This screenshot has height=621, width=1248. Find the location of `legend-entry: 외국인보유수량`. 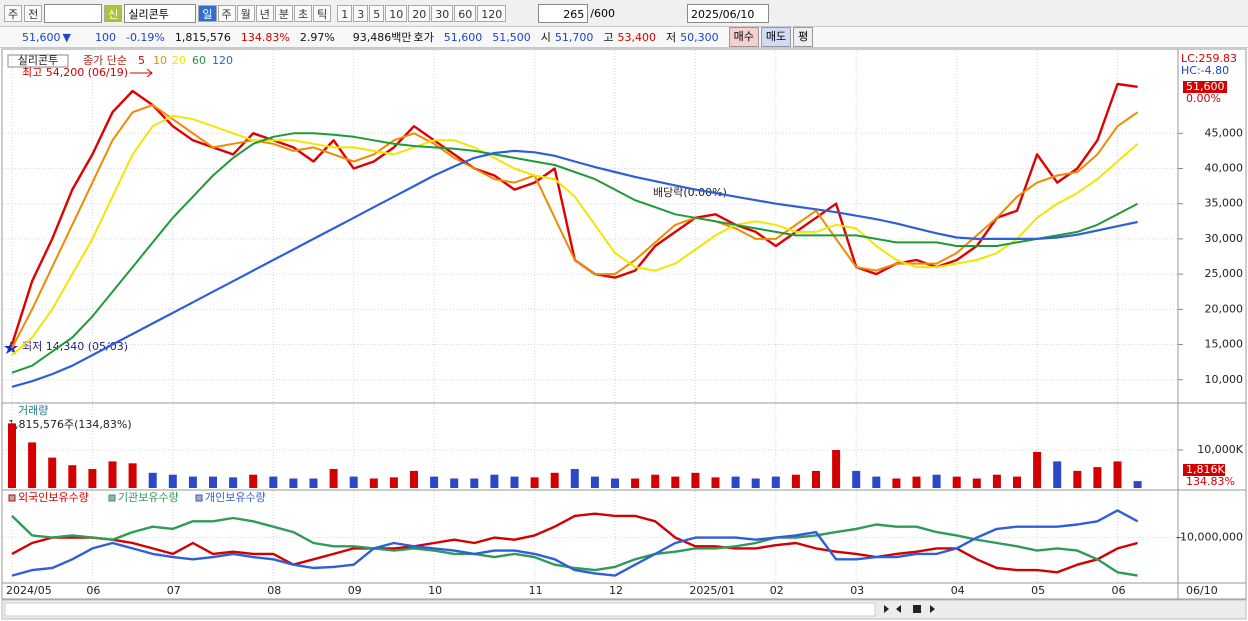

legend-entry: 외국인보유수량 is located at coordinates (53, 497).